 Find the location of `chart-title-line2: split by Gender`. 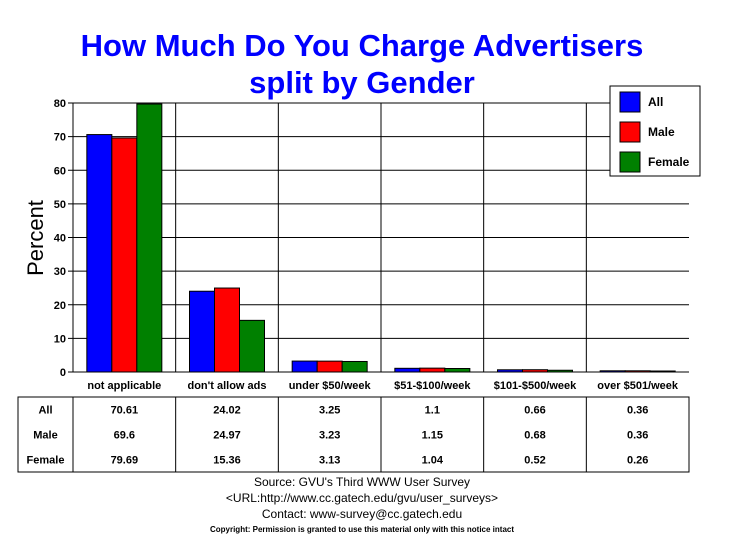

chart-title-line2: split by Gender is located at coordinates (362, 82).